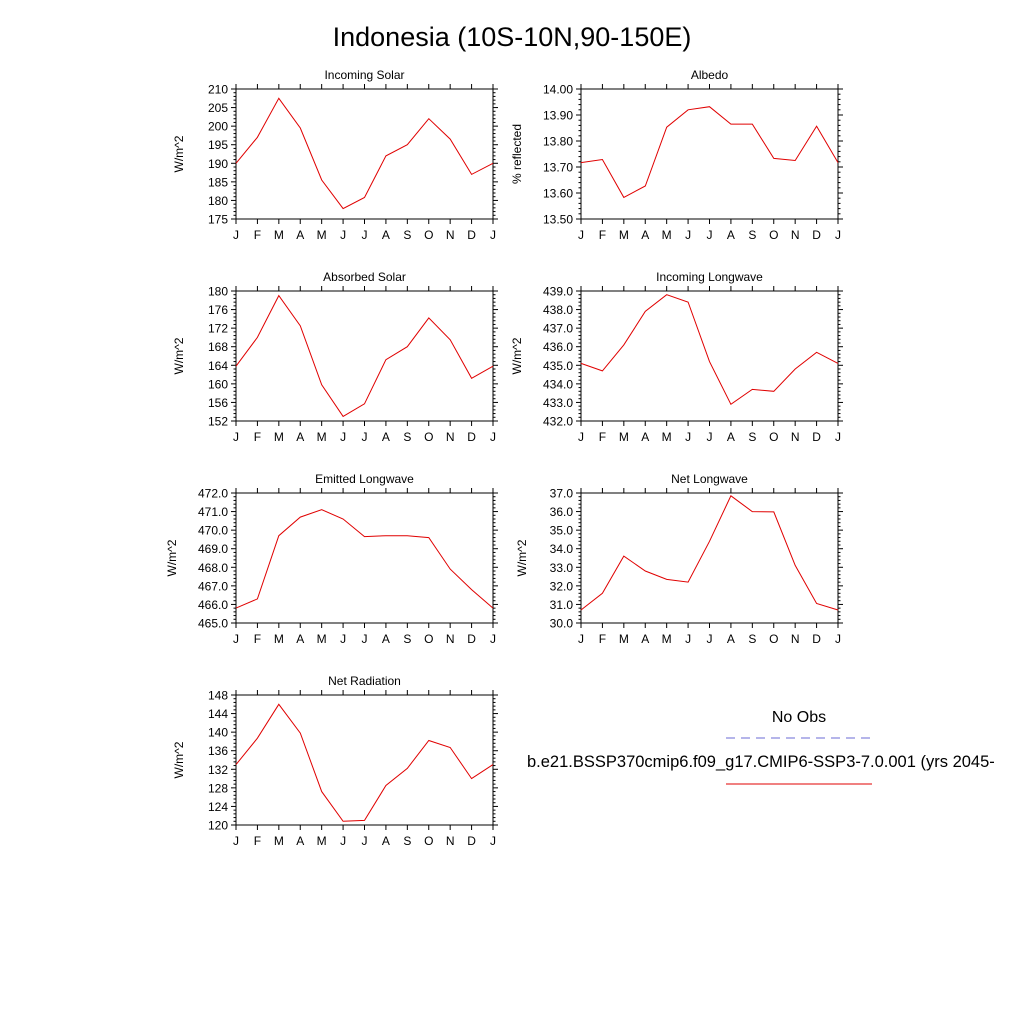 This screenshot has height=1024, width=1024. Describe the element at coordinates (562, 586) in the screenshot. I see `y-tick-label: 32.0` at that location.